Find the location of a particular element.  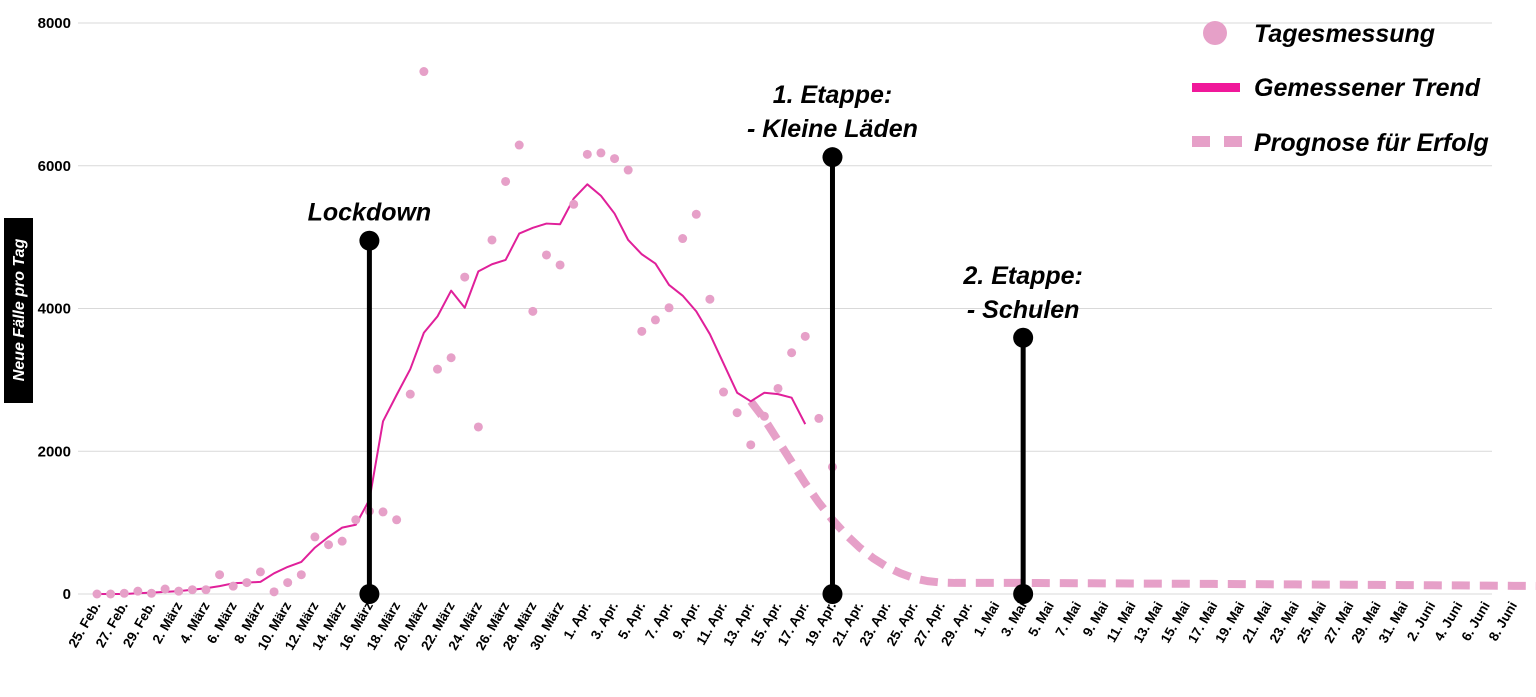

y-tick-label: 4000 is located at coordinates (54, 309).